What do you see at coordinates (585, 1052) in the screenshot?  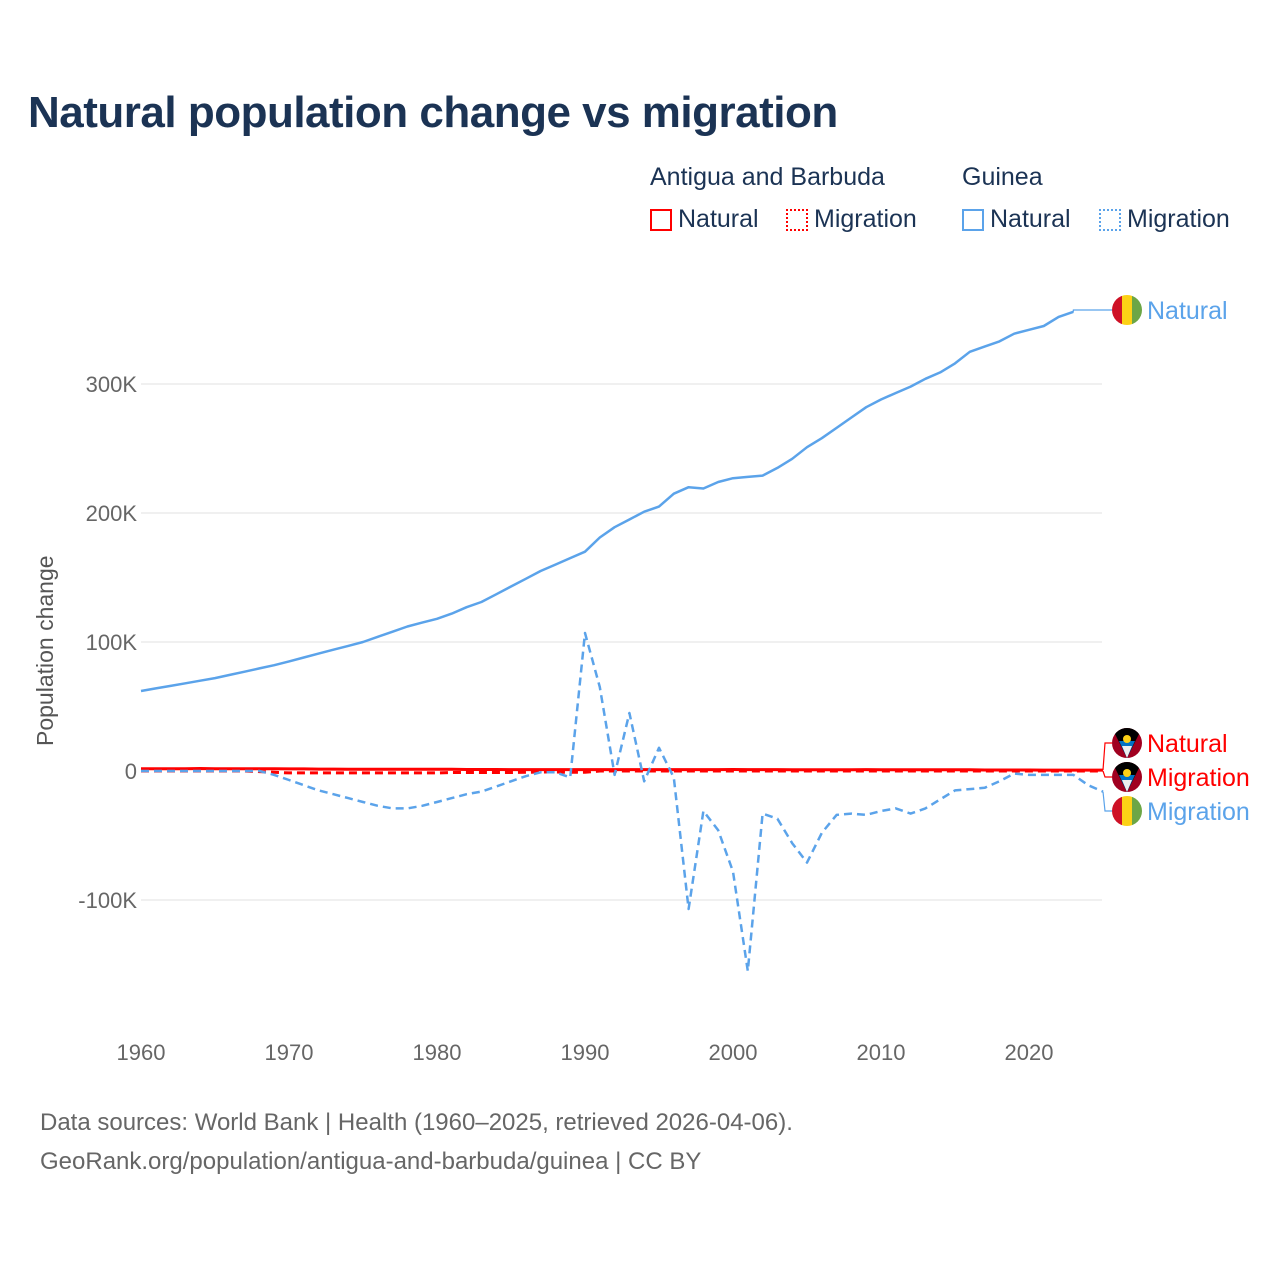 I see `x-tick-label: 1990` at bounding box center [585, 1052].